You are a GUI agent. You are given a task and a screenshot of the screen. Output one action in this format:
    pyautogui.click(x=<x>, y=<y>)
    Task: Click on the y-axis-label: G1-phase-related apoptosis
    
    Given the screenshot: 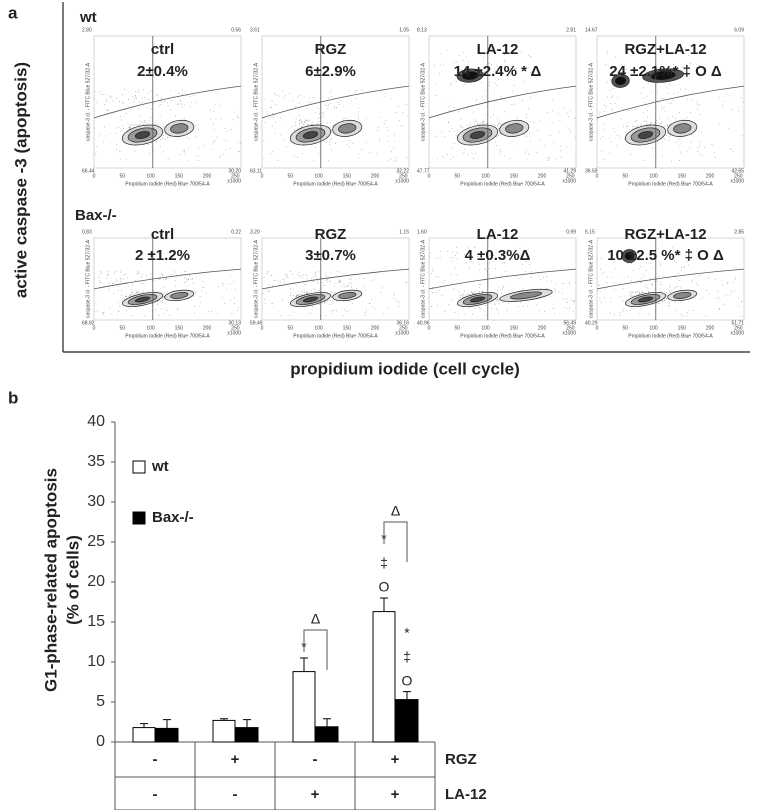 What is the action you would take?
    pyautogui.click(x=50, y=580)
    